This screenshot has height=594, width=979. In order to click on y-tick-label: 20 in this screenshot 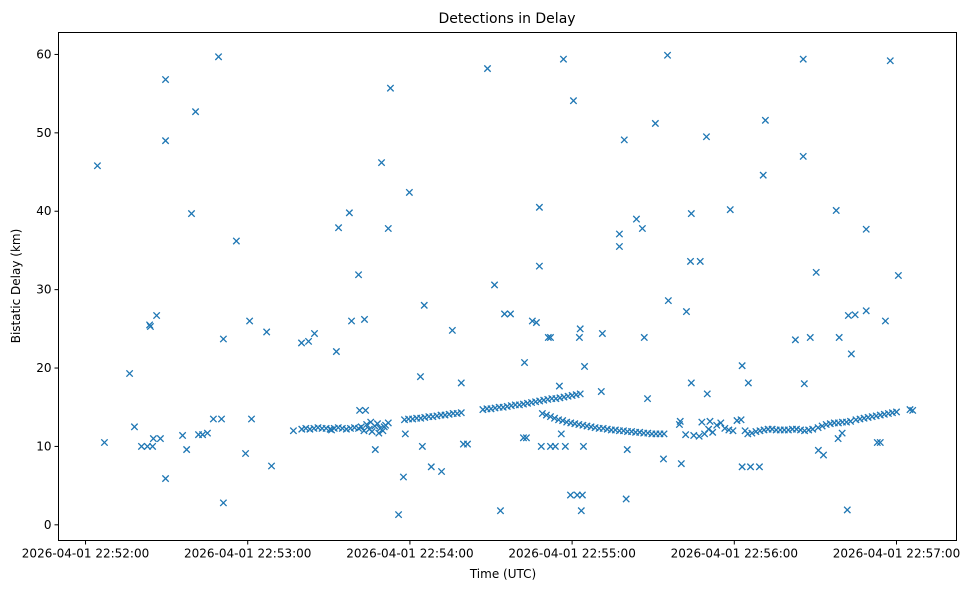, I will do `click(43, 368)`.